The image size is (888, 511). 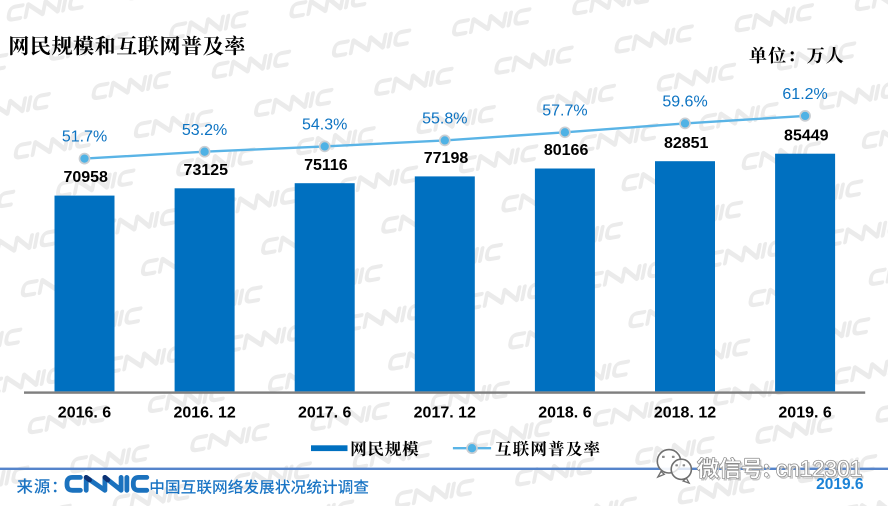 I want to click on svg-text: 85449, so click(x=806, y=135).